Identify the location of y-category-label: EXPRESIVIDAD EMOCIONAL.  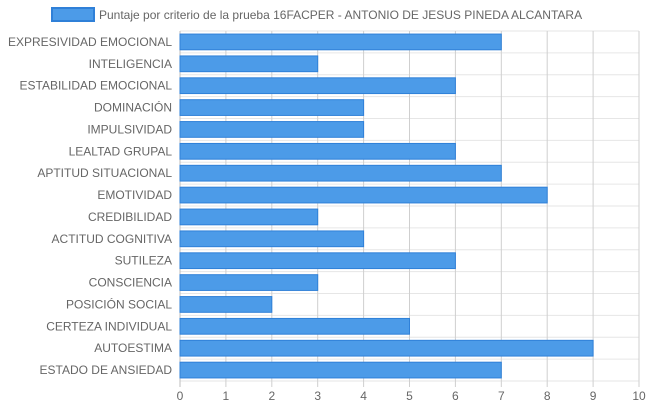
(90, 42).